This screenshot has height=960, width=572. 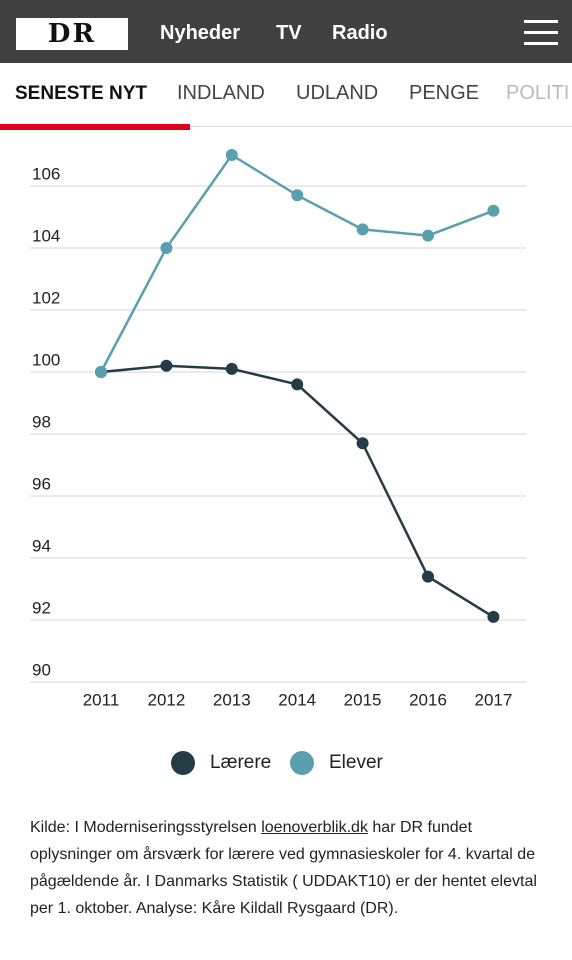 I want to click on x-tick-label: 2015, so click(x=363, y=699).